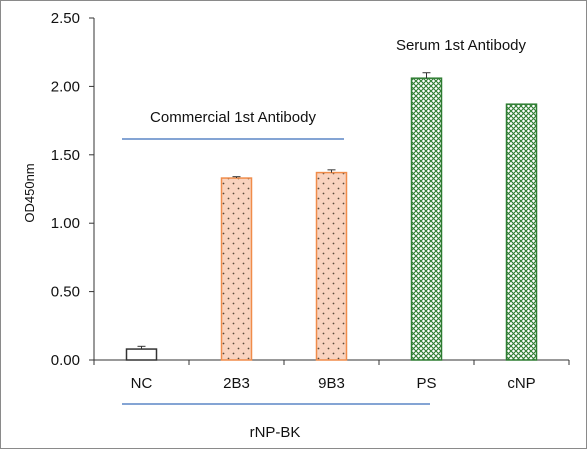 The width and height of the screenshot is (587, 449). I want to click on y-tick-label: 0.50, so click(65, 292).